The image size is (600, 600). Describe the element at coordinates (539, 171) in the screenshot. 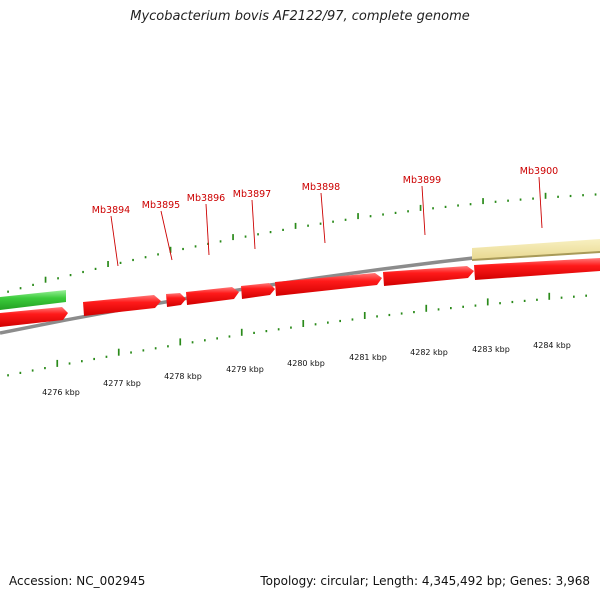

I see `gene-label-mb3900: Mb3900` at that location.